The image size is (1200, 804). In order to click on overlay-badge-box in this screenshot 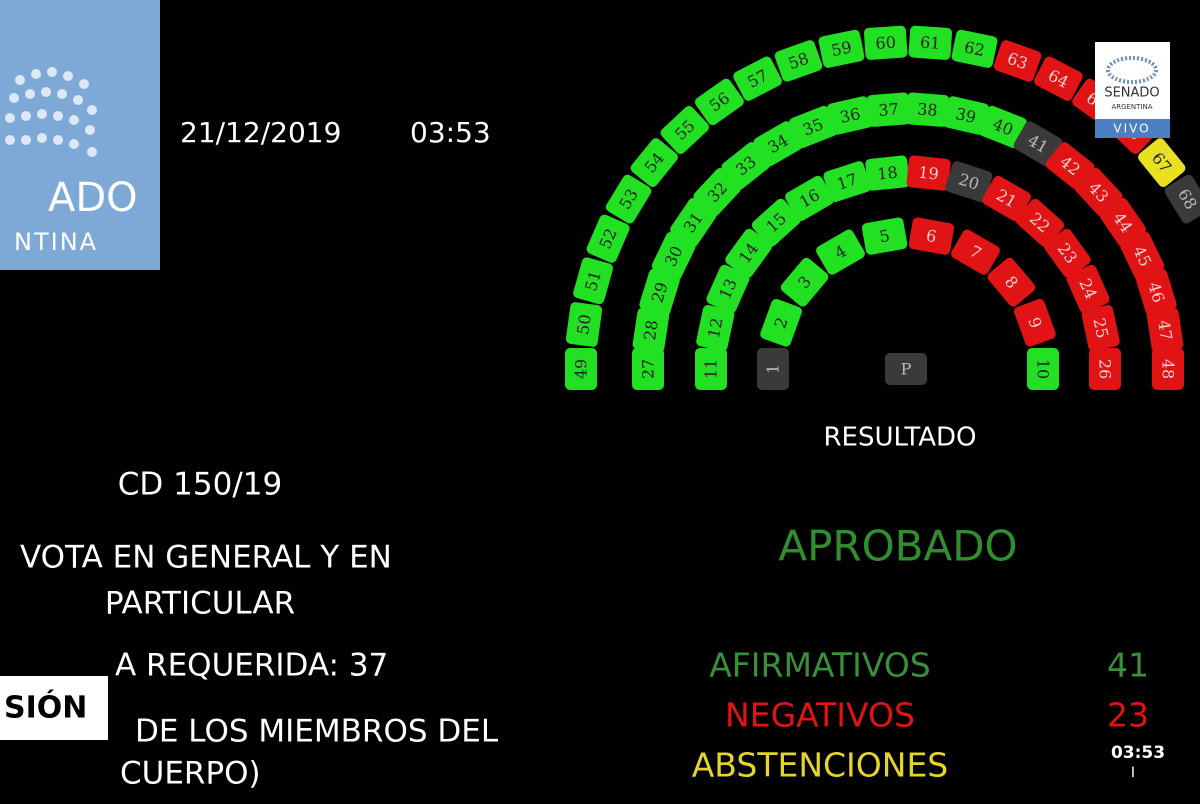, I will do `click(54, 708)`.